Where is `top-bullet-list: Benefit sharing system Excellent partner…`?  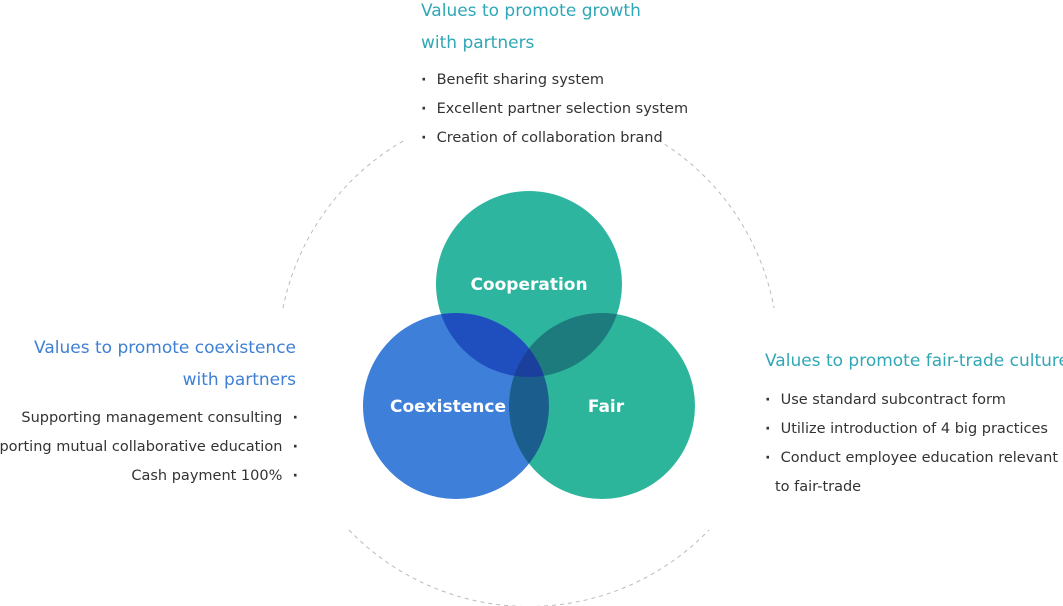
top-bullet-list: Benefit sharing system Excellent partner… is located at coordinates (554, 109).